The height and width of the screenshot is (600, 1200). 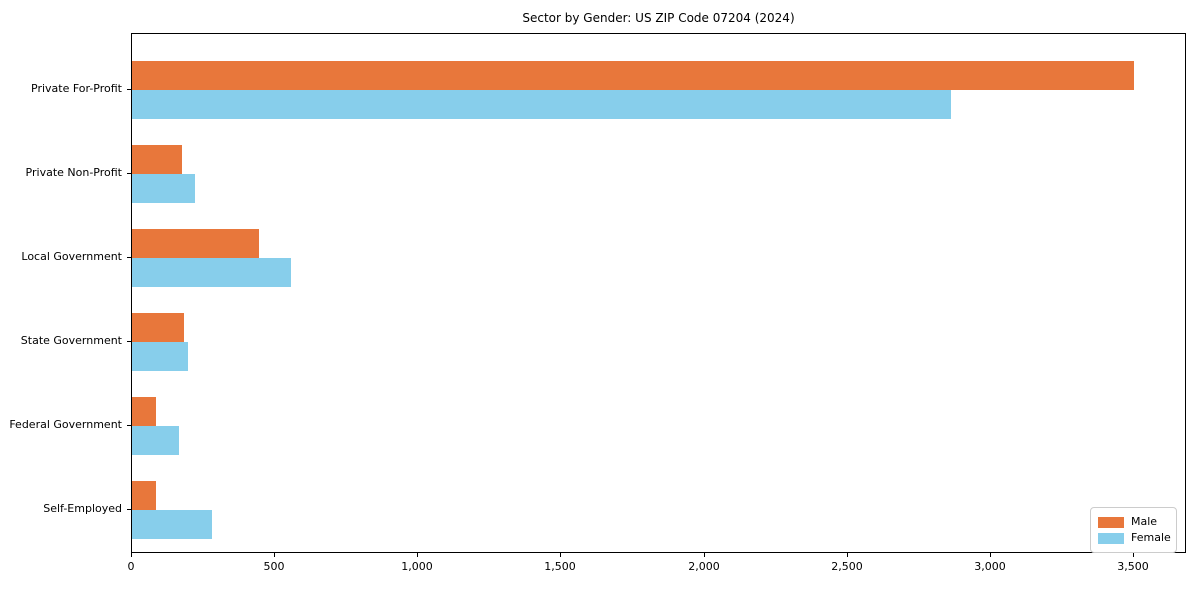 I want to click on bar-female-state-government, so click(x=160, y=356).